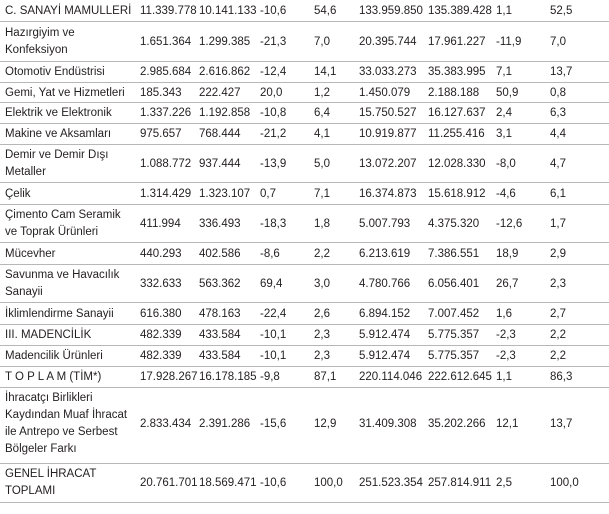 Image resolution: width=609 pixels, height=514 pixels. Describe the element at coordinates (504, 377) in the screenshot. I see `change-2: 1,1` at that location.